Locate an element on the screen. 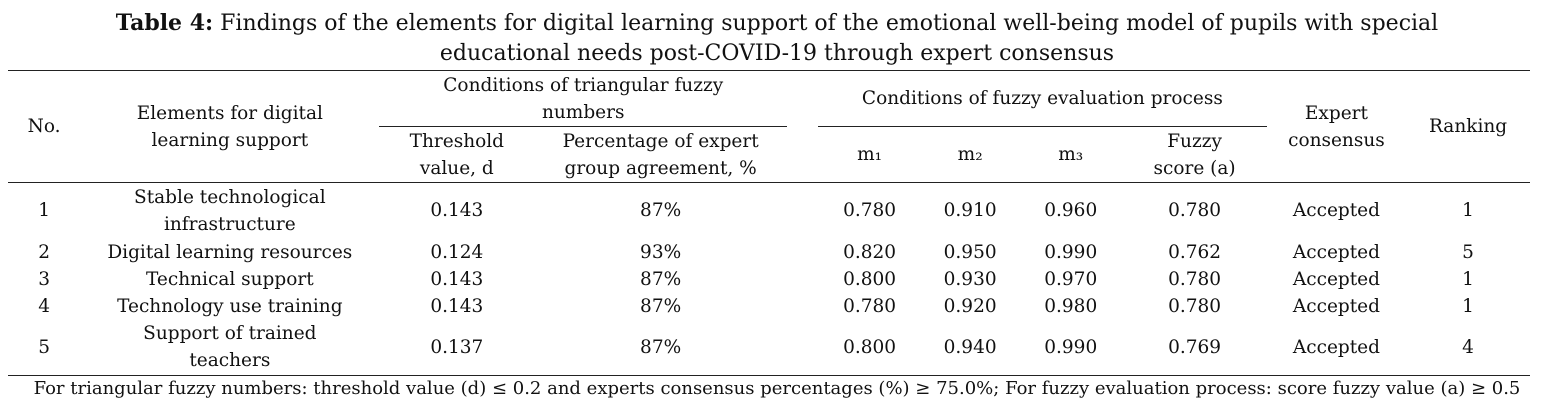 This screenshot has height=417, width=1554. header-ranking: Ranking is located at coordinates (1468, 126).